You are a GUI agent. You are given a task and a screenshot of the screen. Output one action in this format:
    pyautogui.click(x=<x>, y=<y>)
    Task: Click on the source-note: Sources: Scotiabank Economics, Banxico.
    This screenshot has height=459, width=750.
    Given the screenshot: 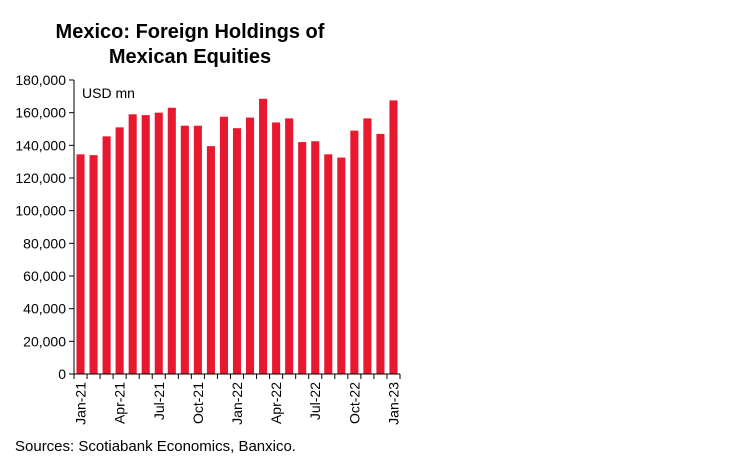 What is the action you would take?
    pyautogui.click(x=155, y=446)
    